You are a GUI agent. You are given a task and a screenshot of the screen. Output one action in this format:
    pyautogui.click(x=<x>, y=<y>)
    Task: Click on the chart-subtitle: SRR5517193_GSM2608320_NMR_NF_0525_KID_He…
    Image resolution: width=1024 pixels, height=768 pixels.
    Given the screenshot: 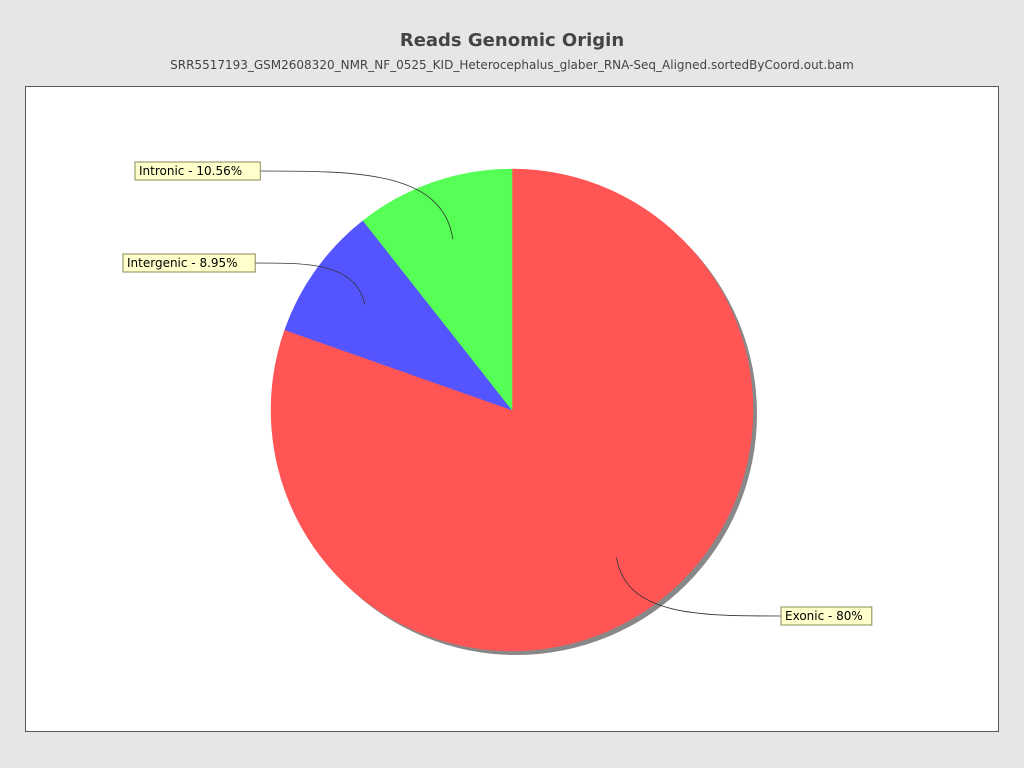 What is the action you would take?
    pyautogui.click(x=512, y=65)
    